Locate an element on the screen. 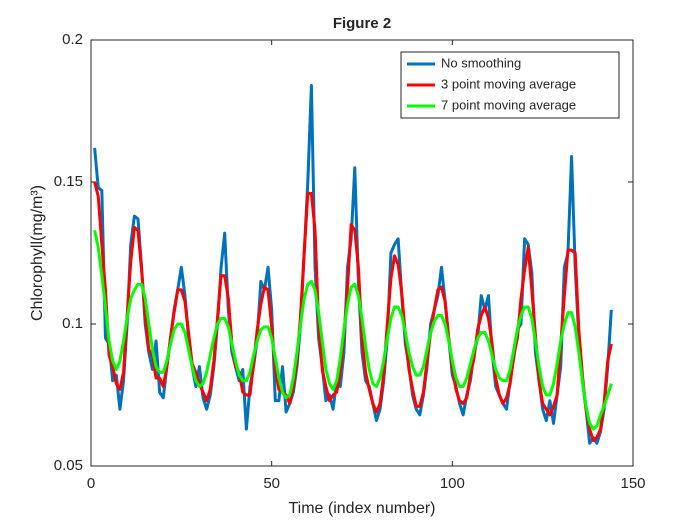  legend-label: 3 point moving average is located at coordinates (508, 83).